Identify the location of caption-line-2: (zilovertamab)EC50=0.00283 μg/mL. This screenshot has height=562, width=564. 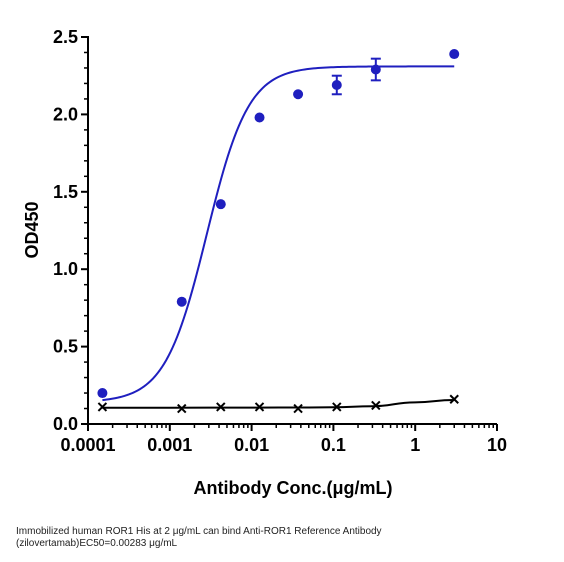
(97, 543).